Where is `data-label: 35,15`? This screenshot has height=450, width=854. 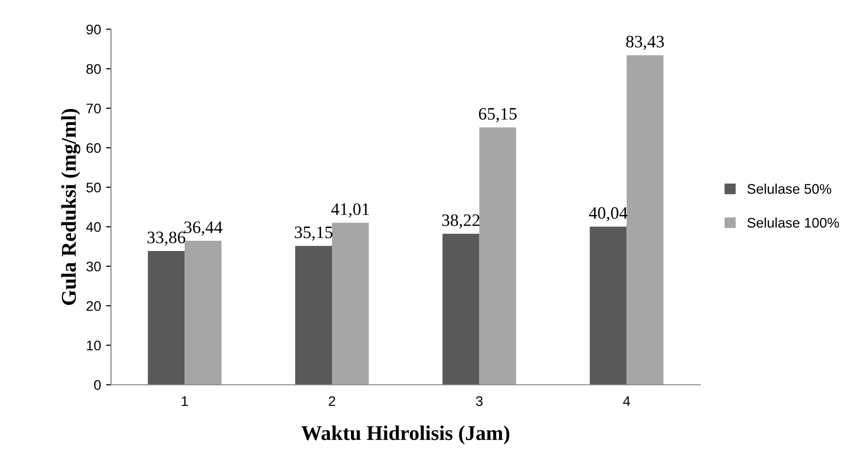
data-label: 35,15 is located at coordinates (313, 233).